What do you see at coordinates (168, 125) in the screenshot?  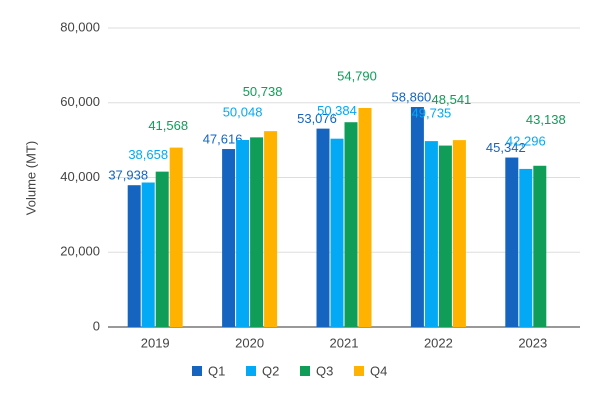 I see `data-label: 41,568` at bounding box center [168, 125].